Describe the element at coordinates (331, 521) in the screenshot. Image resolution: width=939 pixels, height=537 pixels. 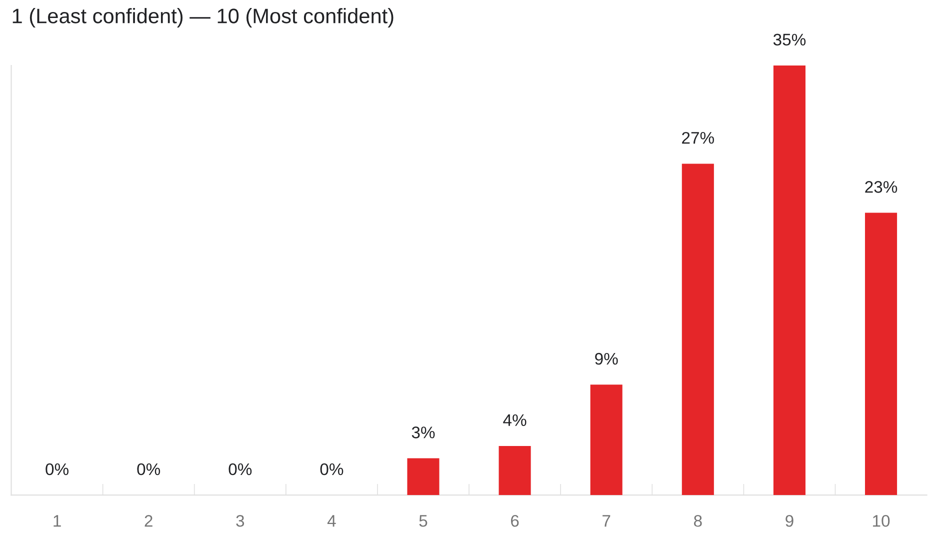
I see `x-tick-label: 4` at that location.